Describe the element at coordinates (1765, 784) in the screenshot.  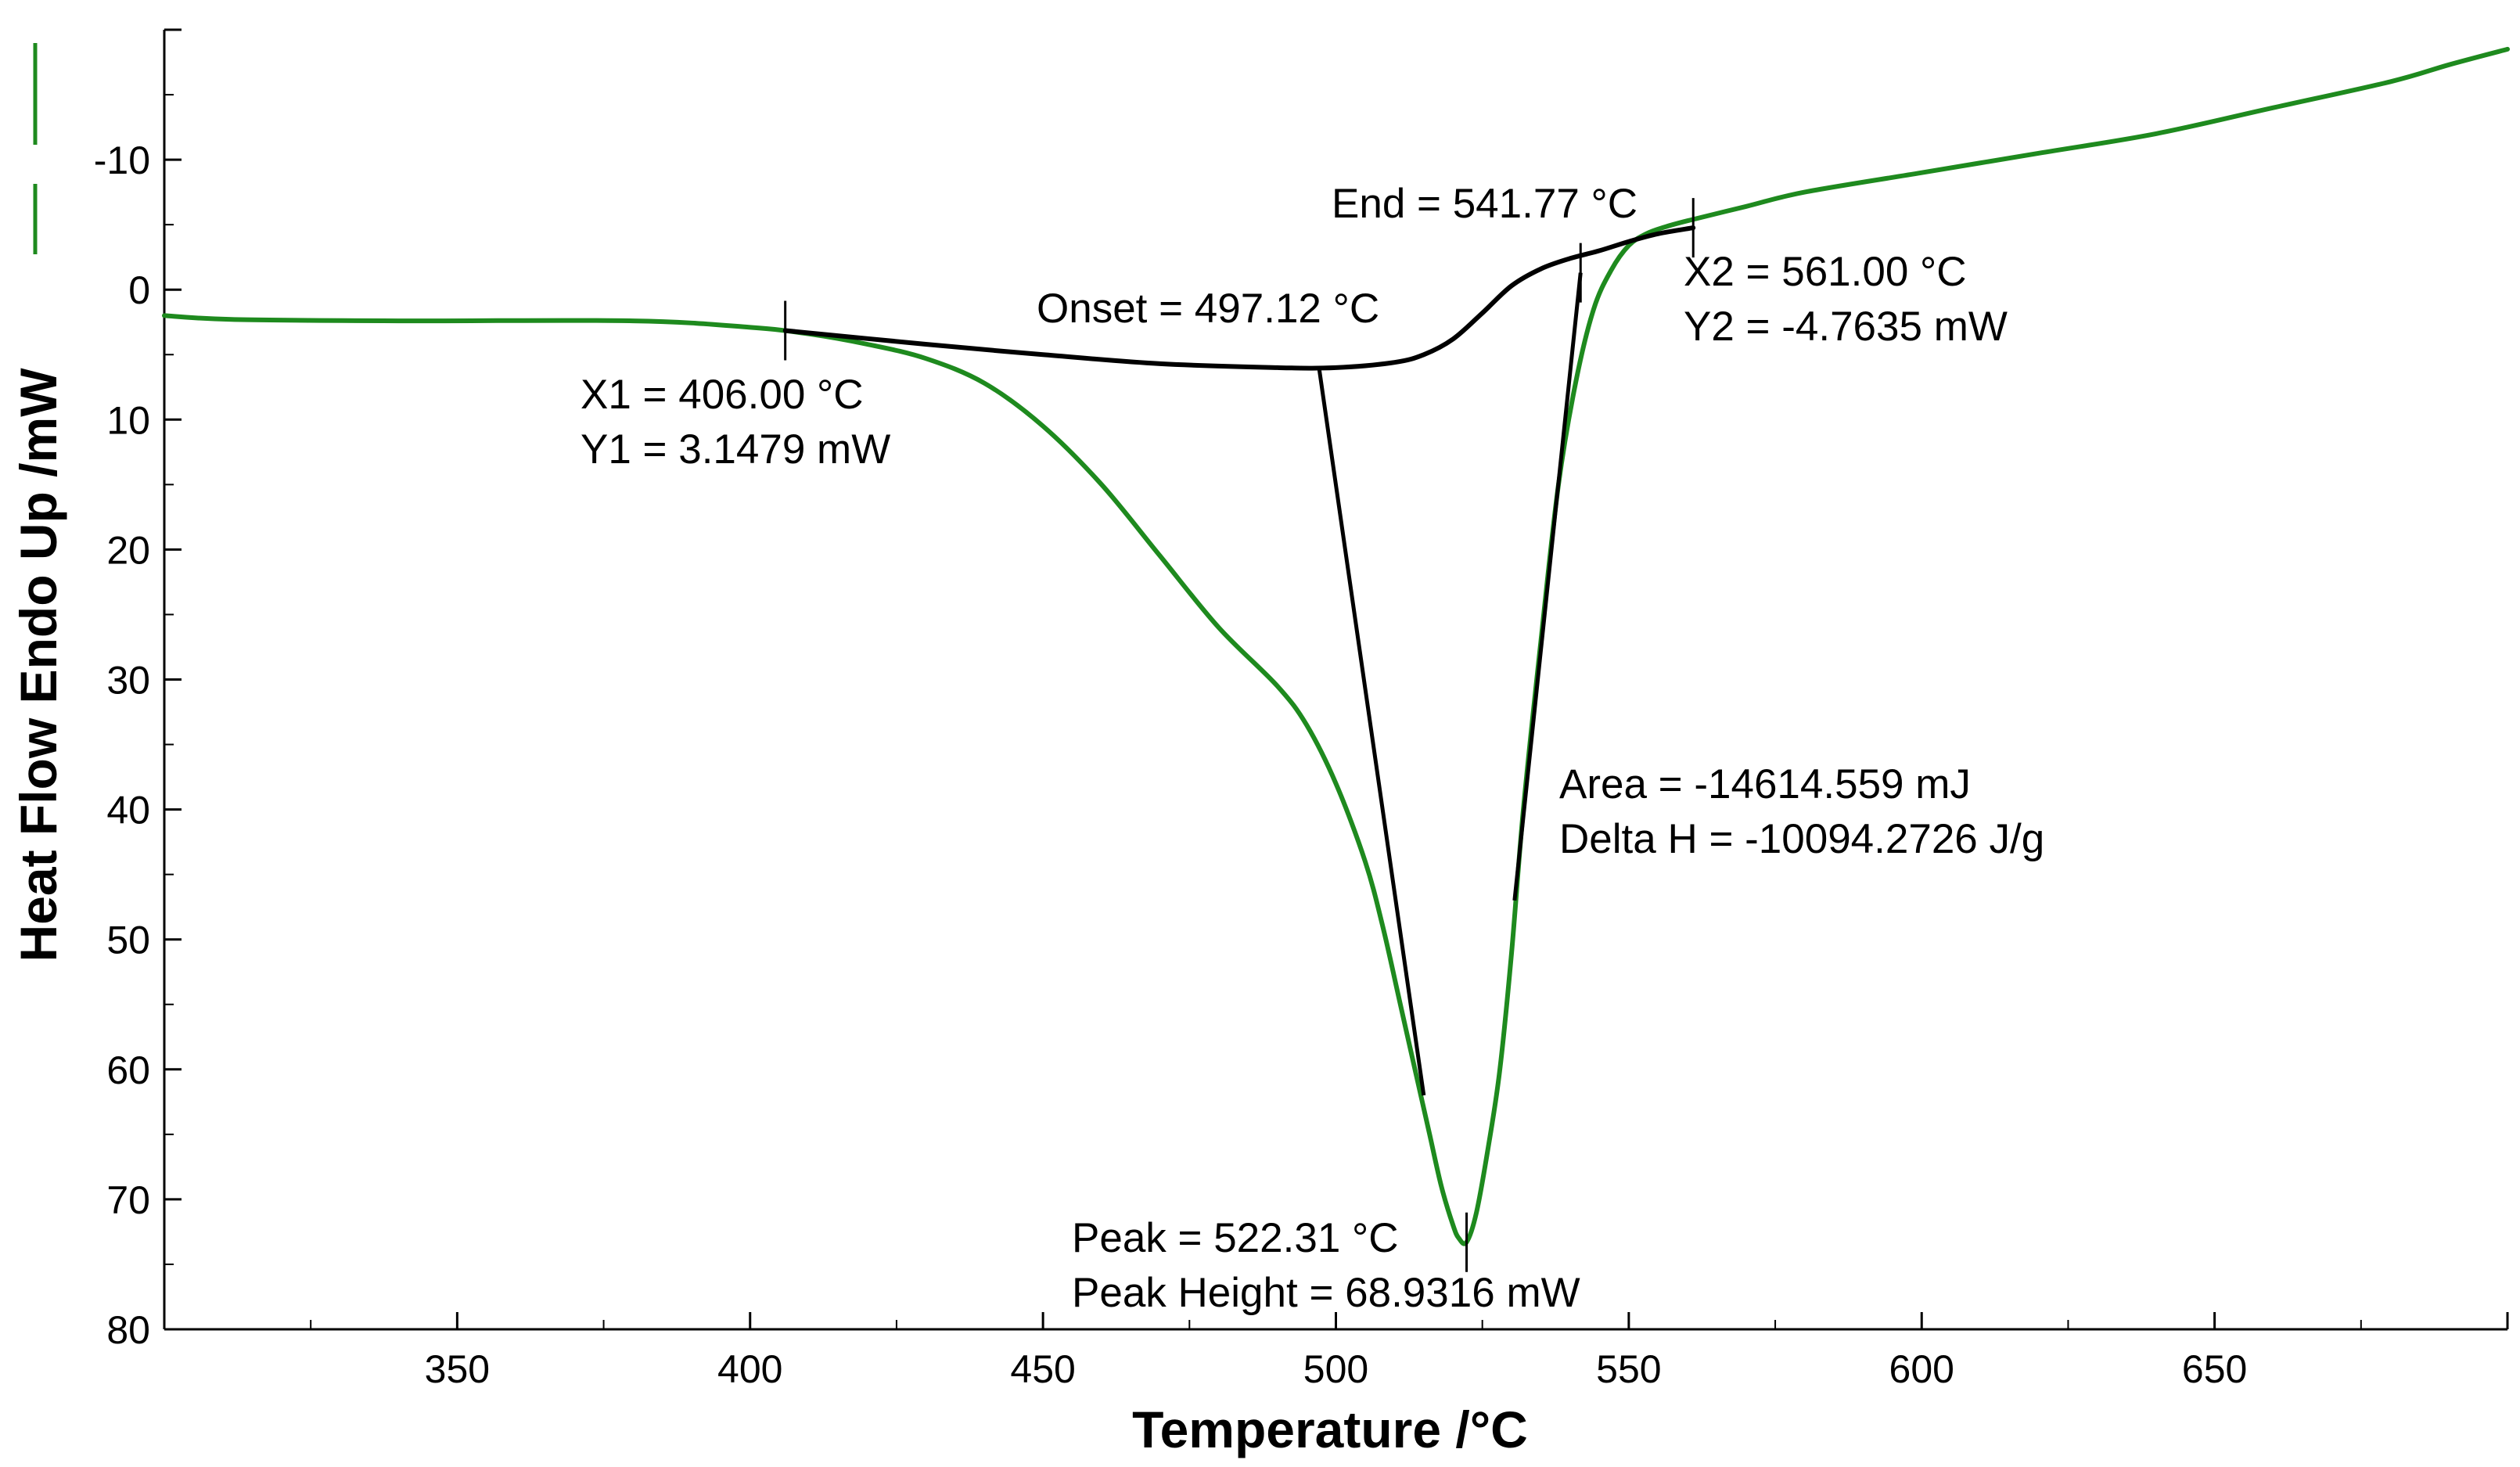
I see `annotation-area: Area = -14614.559 mJ` at that location.